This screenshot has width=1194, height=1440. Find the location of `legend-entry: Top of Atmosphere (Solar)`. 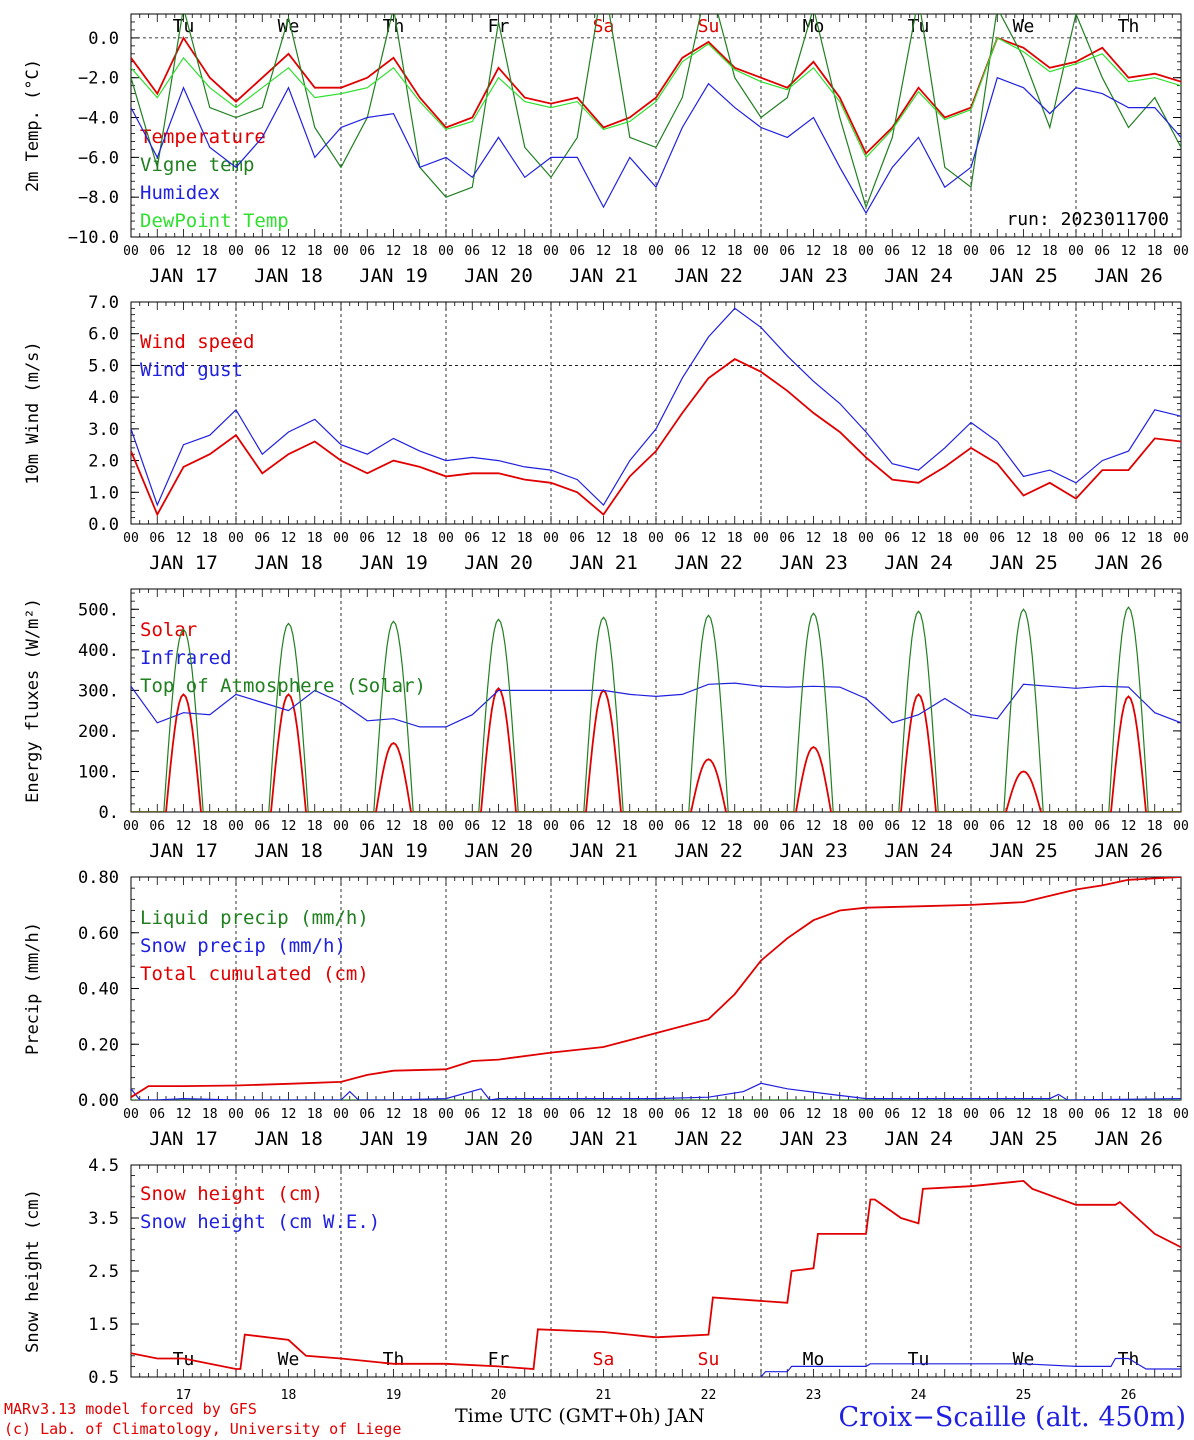

legend-entry: Top of Atmosphere (Solar) is located at coordinates (283, 686).